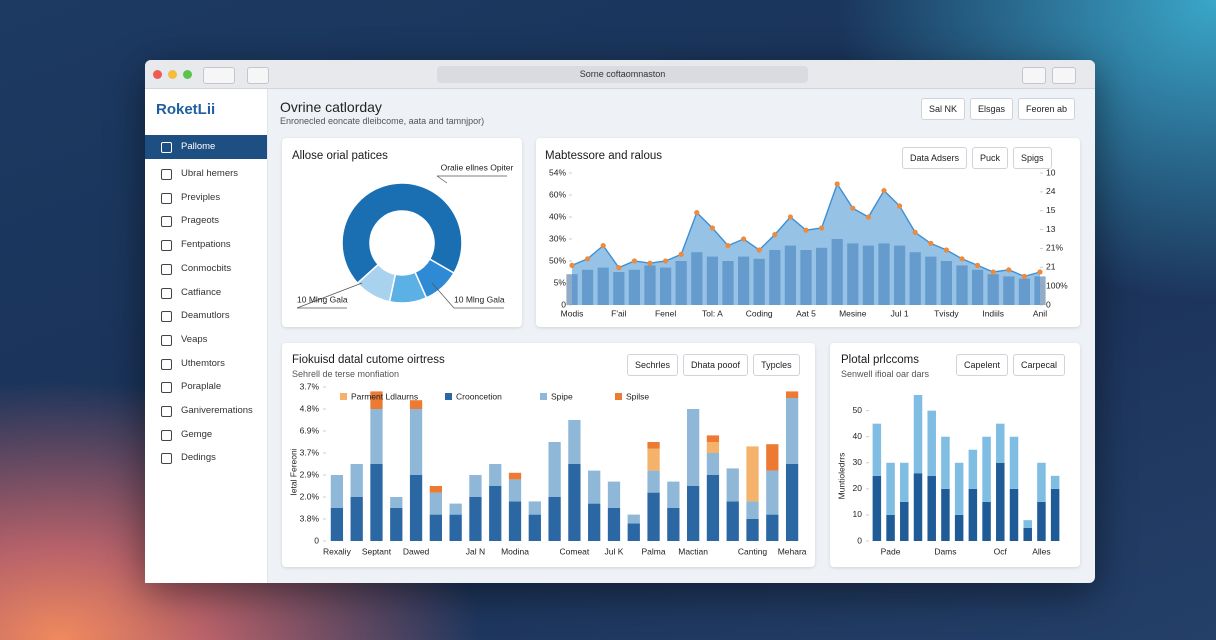 This screenshot has width=1216, height=640. Describe the element at coordinates (479, 396) in the screenshot. I see `legend-label: Crooncetion` at that location.